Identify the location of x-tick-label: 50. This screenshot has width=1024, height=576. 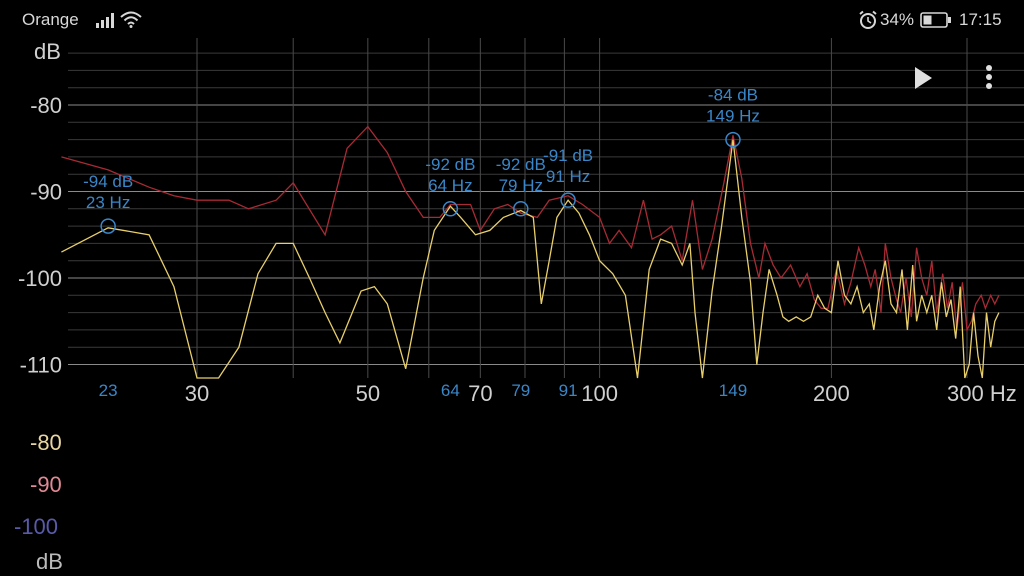
(368, 393).